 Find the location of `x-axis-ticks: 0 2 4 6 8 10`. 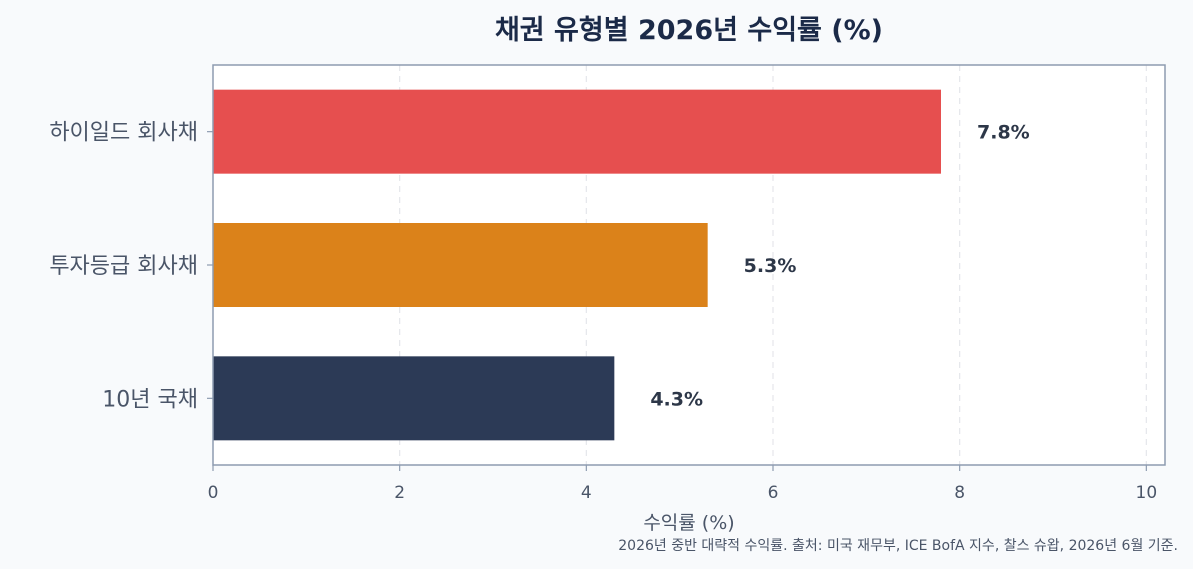

x-axis-ticks: 0 2 4 6 8 10 is located at coordinates (683, 484).